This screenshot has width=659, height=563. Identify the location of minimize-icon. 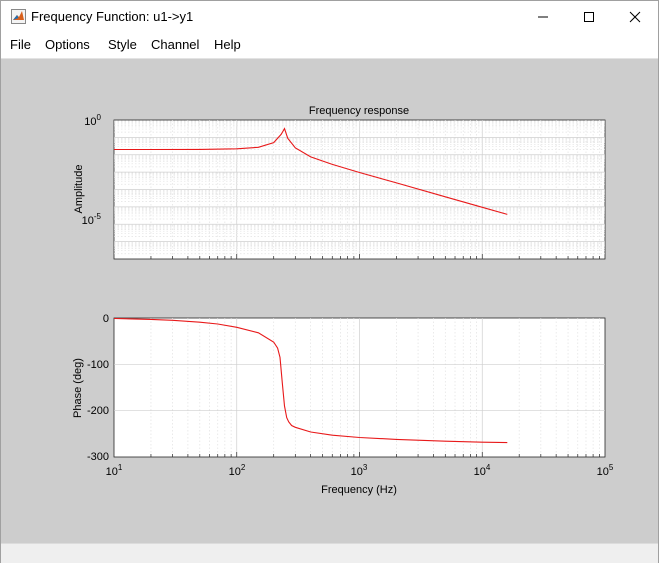
(543, 16).